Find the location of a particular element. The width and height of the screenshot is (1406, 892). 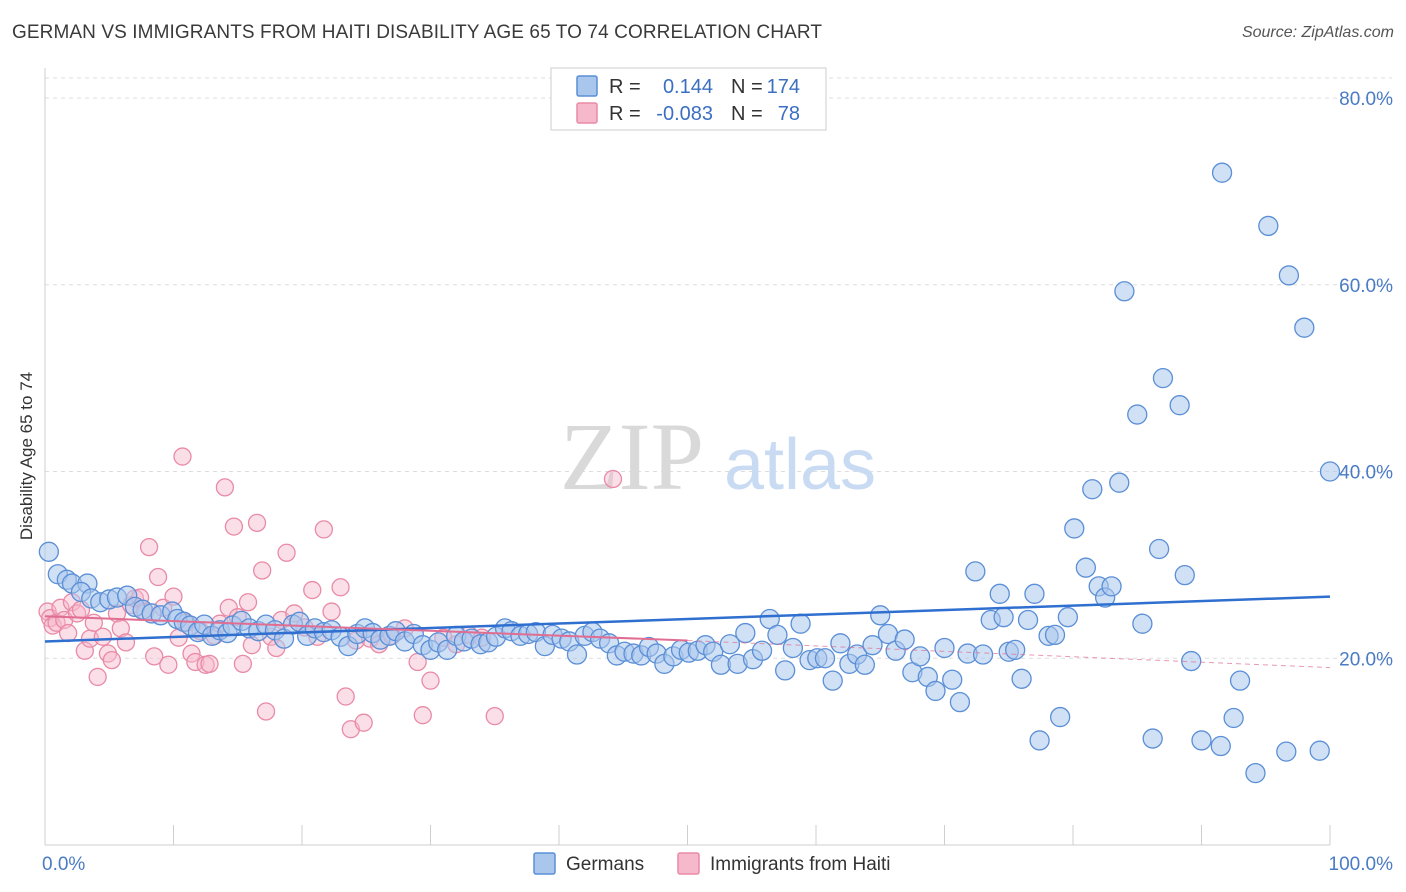

chart-source: Source: ZipAtlas.com is located at coordinates (1317, 32).